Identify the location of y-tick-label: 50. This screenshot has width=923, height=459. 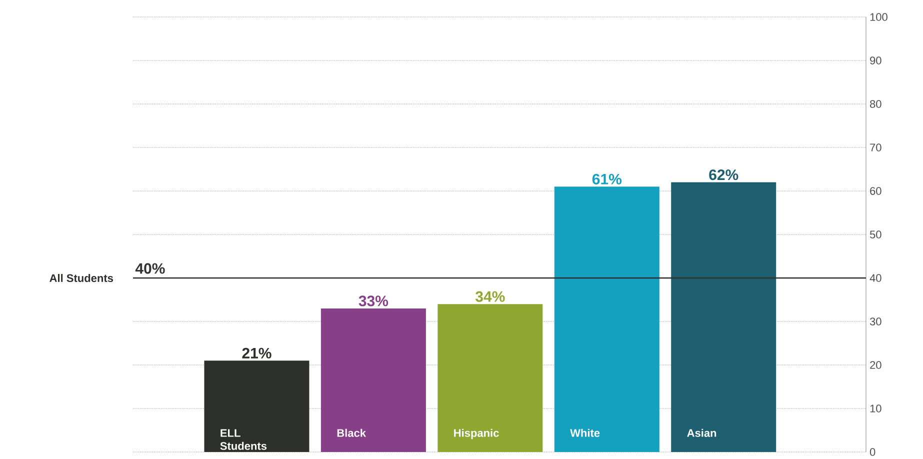
(876, 234).